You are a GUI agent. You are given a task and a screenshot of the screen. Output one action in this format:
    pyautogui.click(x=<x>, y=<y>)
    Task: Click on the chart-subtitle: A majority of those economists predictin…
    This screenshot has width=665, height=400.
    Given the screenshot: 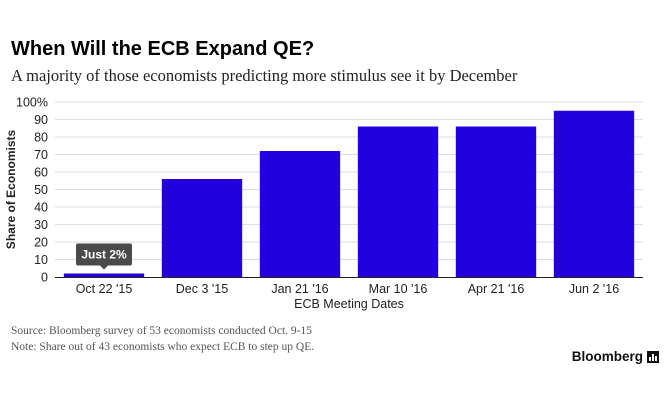 What is the action you would take?
    pyautogui.click(x=264, y=75)
    